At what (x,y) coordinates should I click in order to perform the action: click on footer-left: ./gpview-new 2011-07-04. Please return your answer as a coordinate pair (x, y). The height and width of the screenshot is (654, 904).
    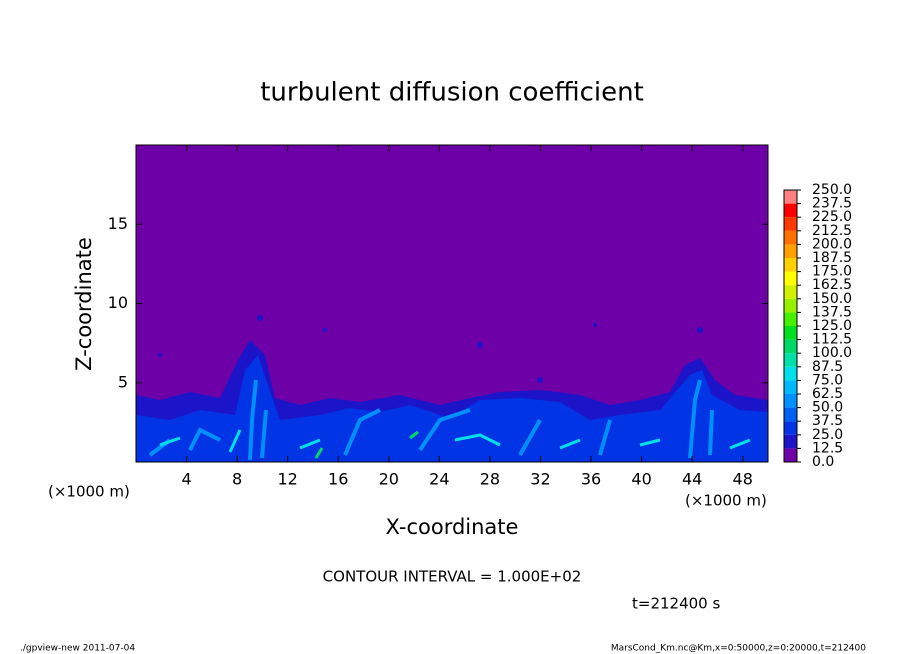
    Looking at the image, I should click on (77, 649).